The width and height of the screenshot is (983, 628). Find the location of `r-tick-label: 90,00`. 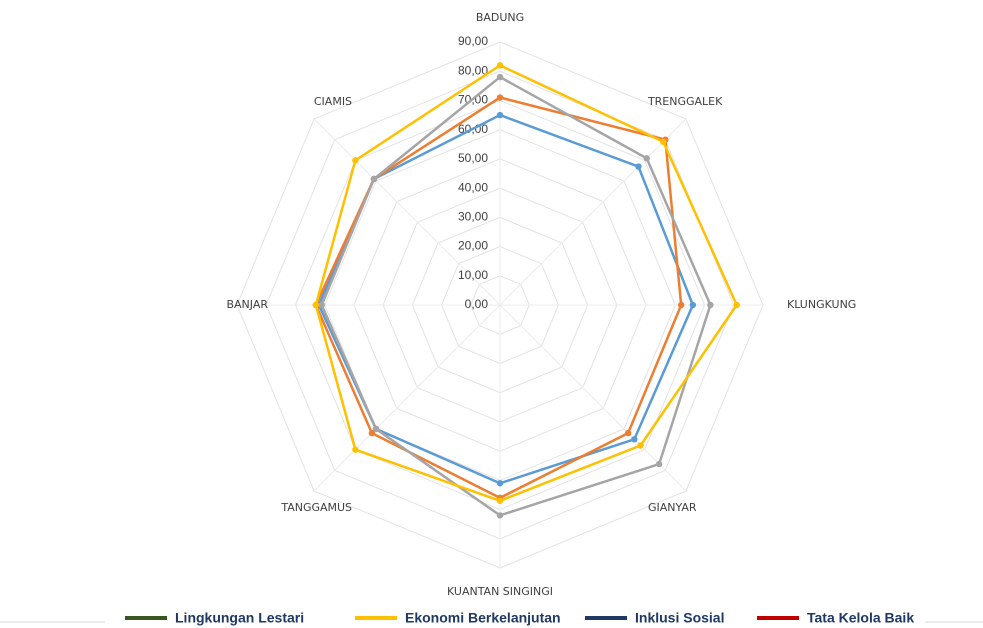

r-tick-label: 90,00 is located at coordinates (473, 41).